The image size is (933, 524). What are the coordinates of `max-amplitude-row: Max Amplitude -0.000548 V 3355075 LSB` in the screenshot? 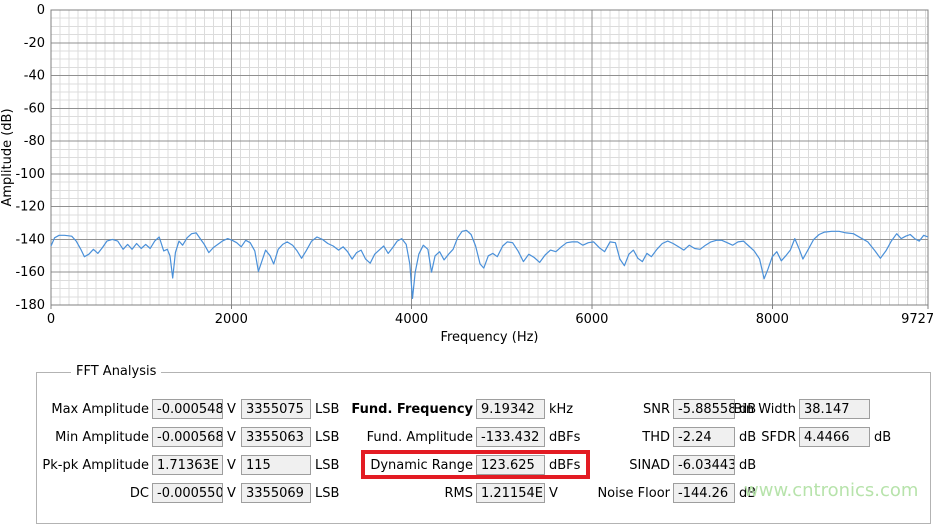 It's located at (190, 409).